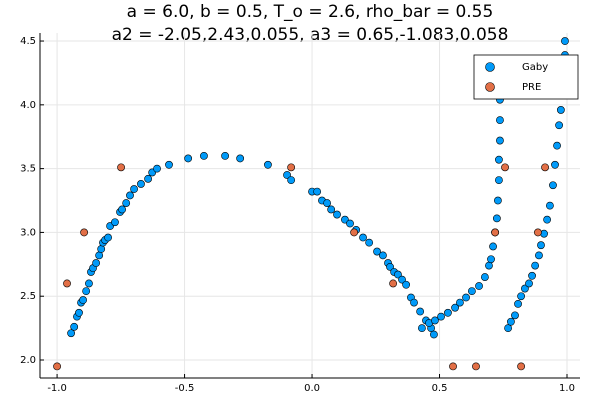 The height and width of the screenshot is (400, 600). What do you see at coordinates (535, 67) in the screenshot?
I see `legend-label: Gaby` at bounding box center [535, 67].